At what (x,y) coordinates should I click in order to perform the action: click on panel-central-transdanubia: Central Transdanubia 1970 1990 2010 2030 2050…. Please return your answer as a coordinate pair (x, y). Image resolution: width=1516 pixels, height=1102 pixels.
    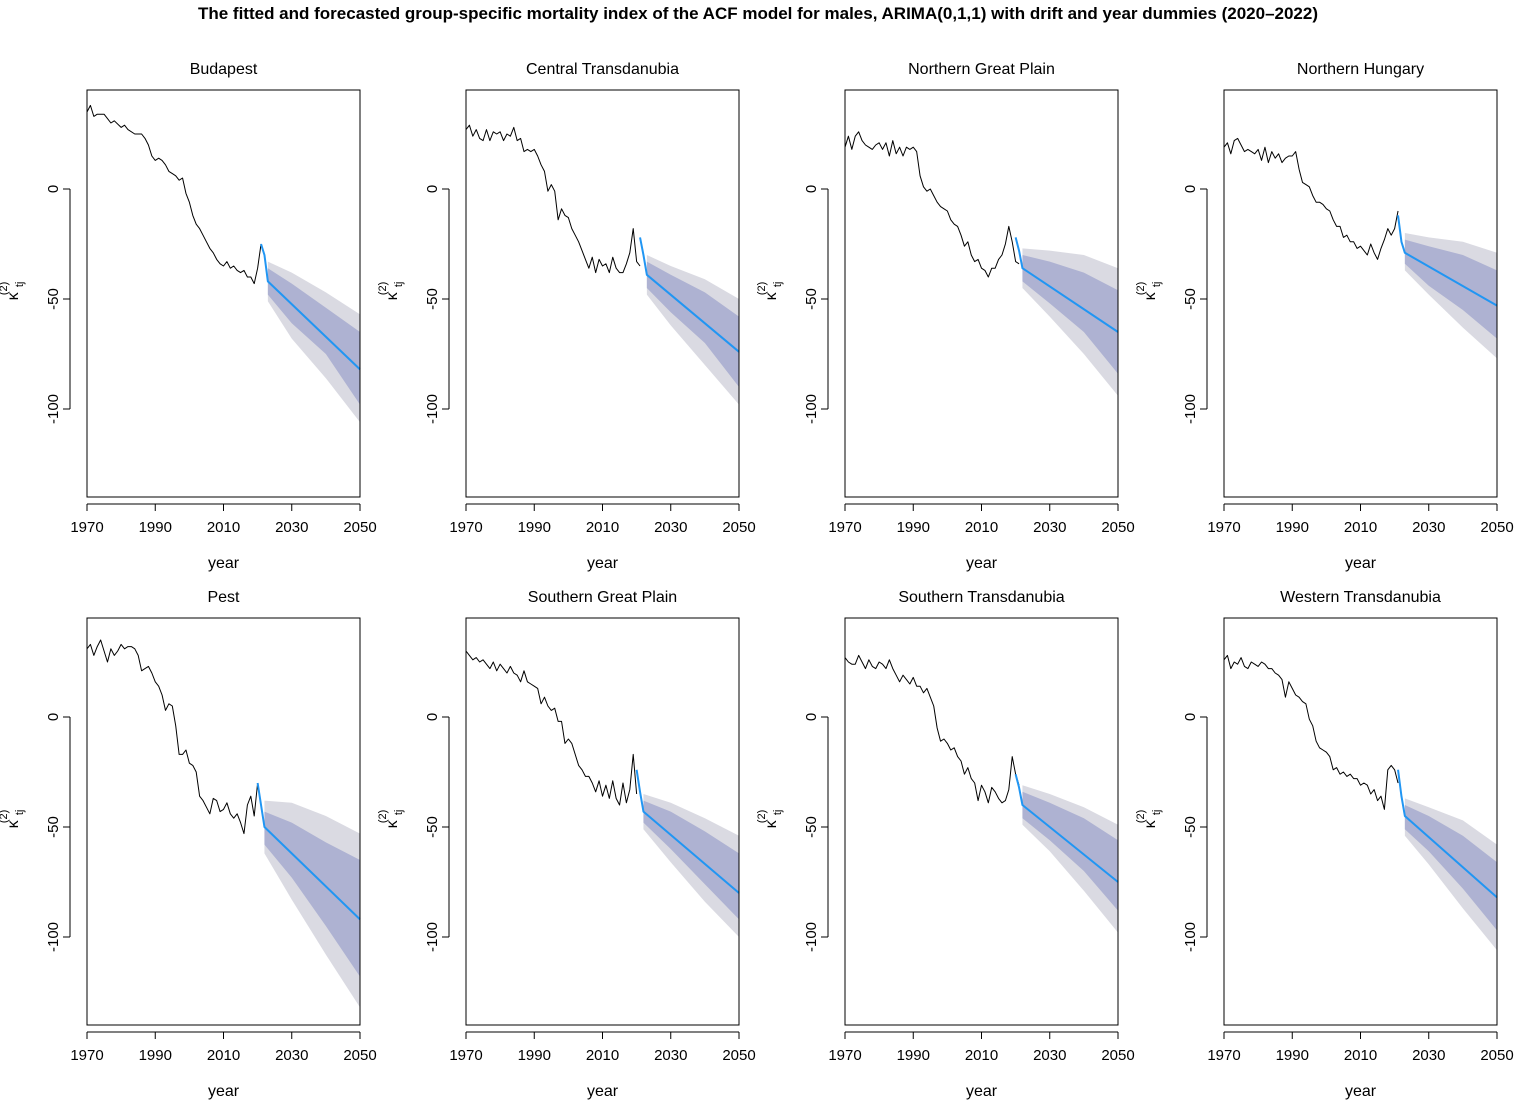
    Looking at the image, I should click on (567, 310).